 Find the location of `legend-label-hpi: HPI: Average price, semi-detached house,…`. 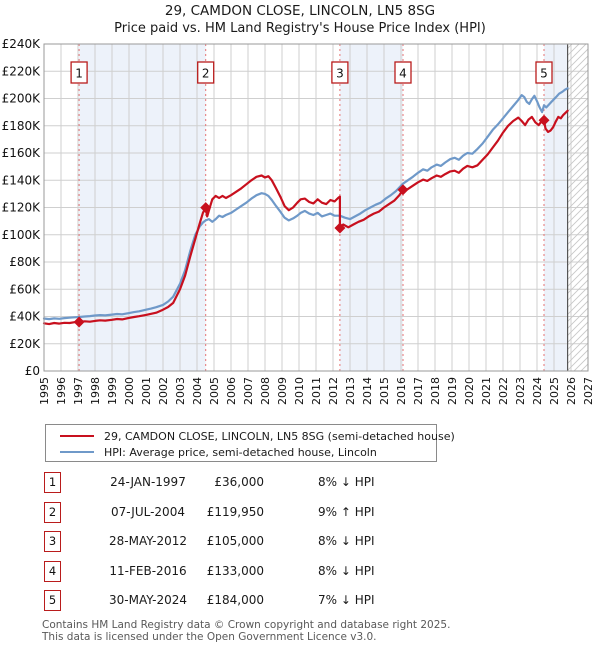

legend-label-hpi: HPI: Average price, semi-detached house,… is located at coordinates (240, 452).